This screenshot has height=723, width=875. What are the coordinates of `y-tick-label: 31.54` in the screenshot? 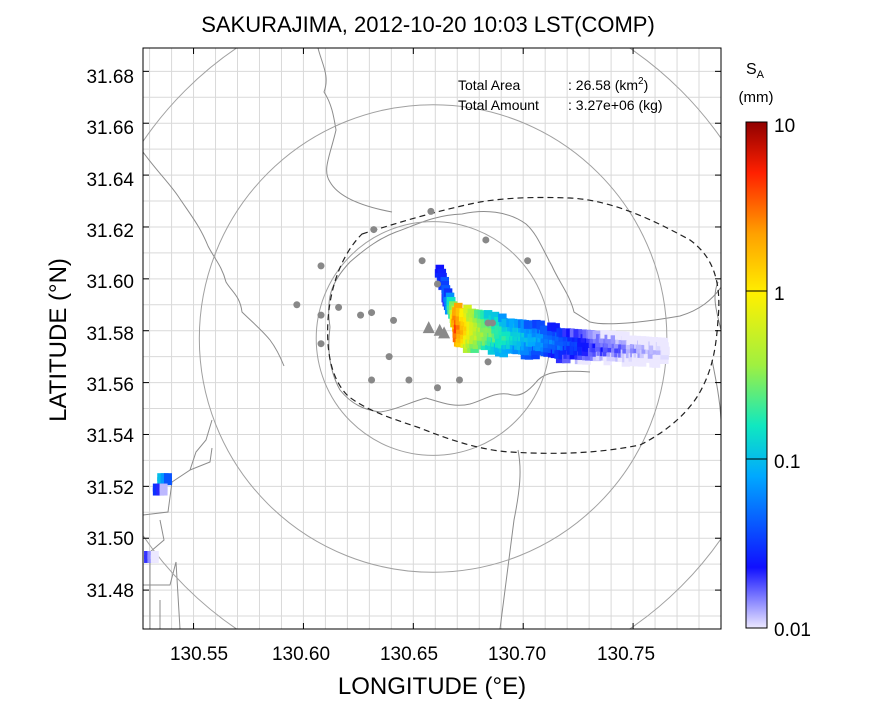 It's located at (110, 436).